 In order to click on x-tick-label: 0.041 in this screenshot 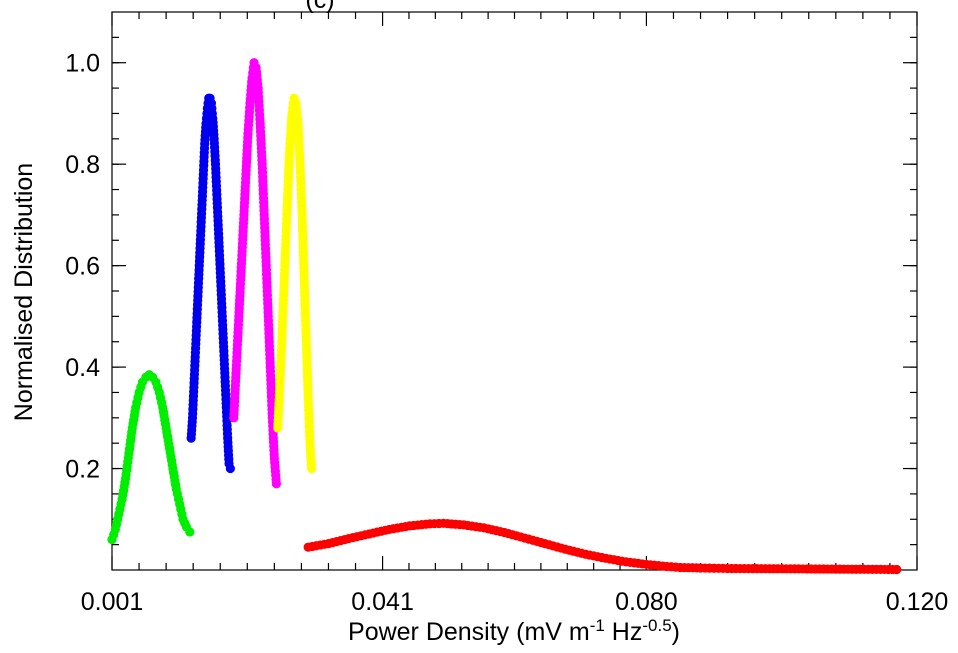, I will do `click(382, 602)`.